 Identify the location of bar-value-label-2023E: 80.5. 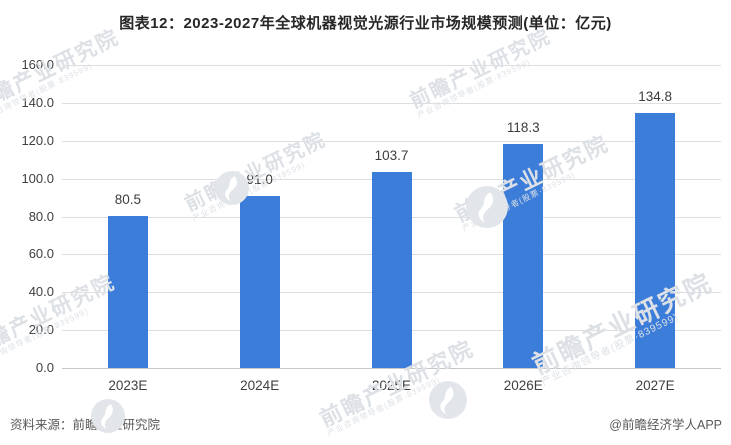
(128, 199).